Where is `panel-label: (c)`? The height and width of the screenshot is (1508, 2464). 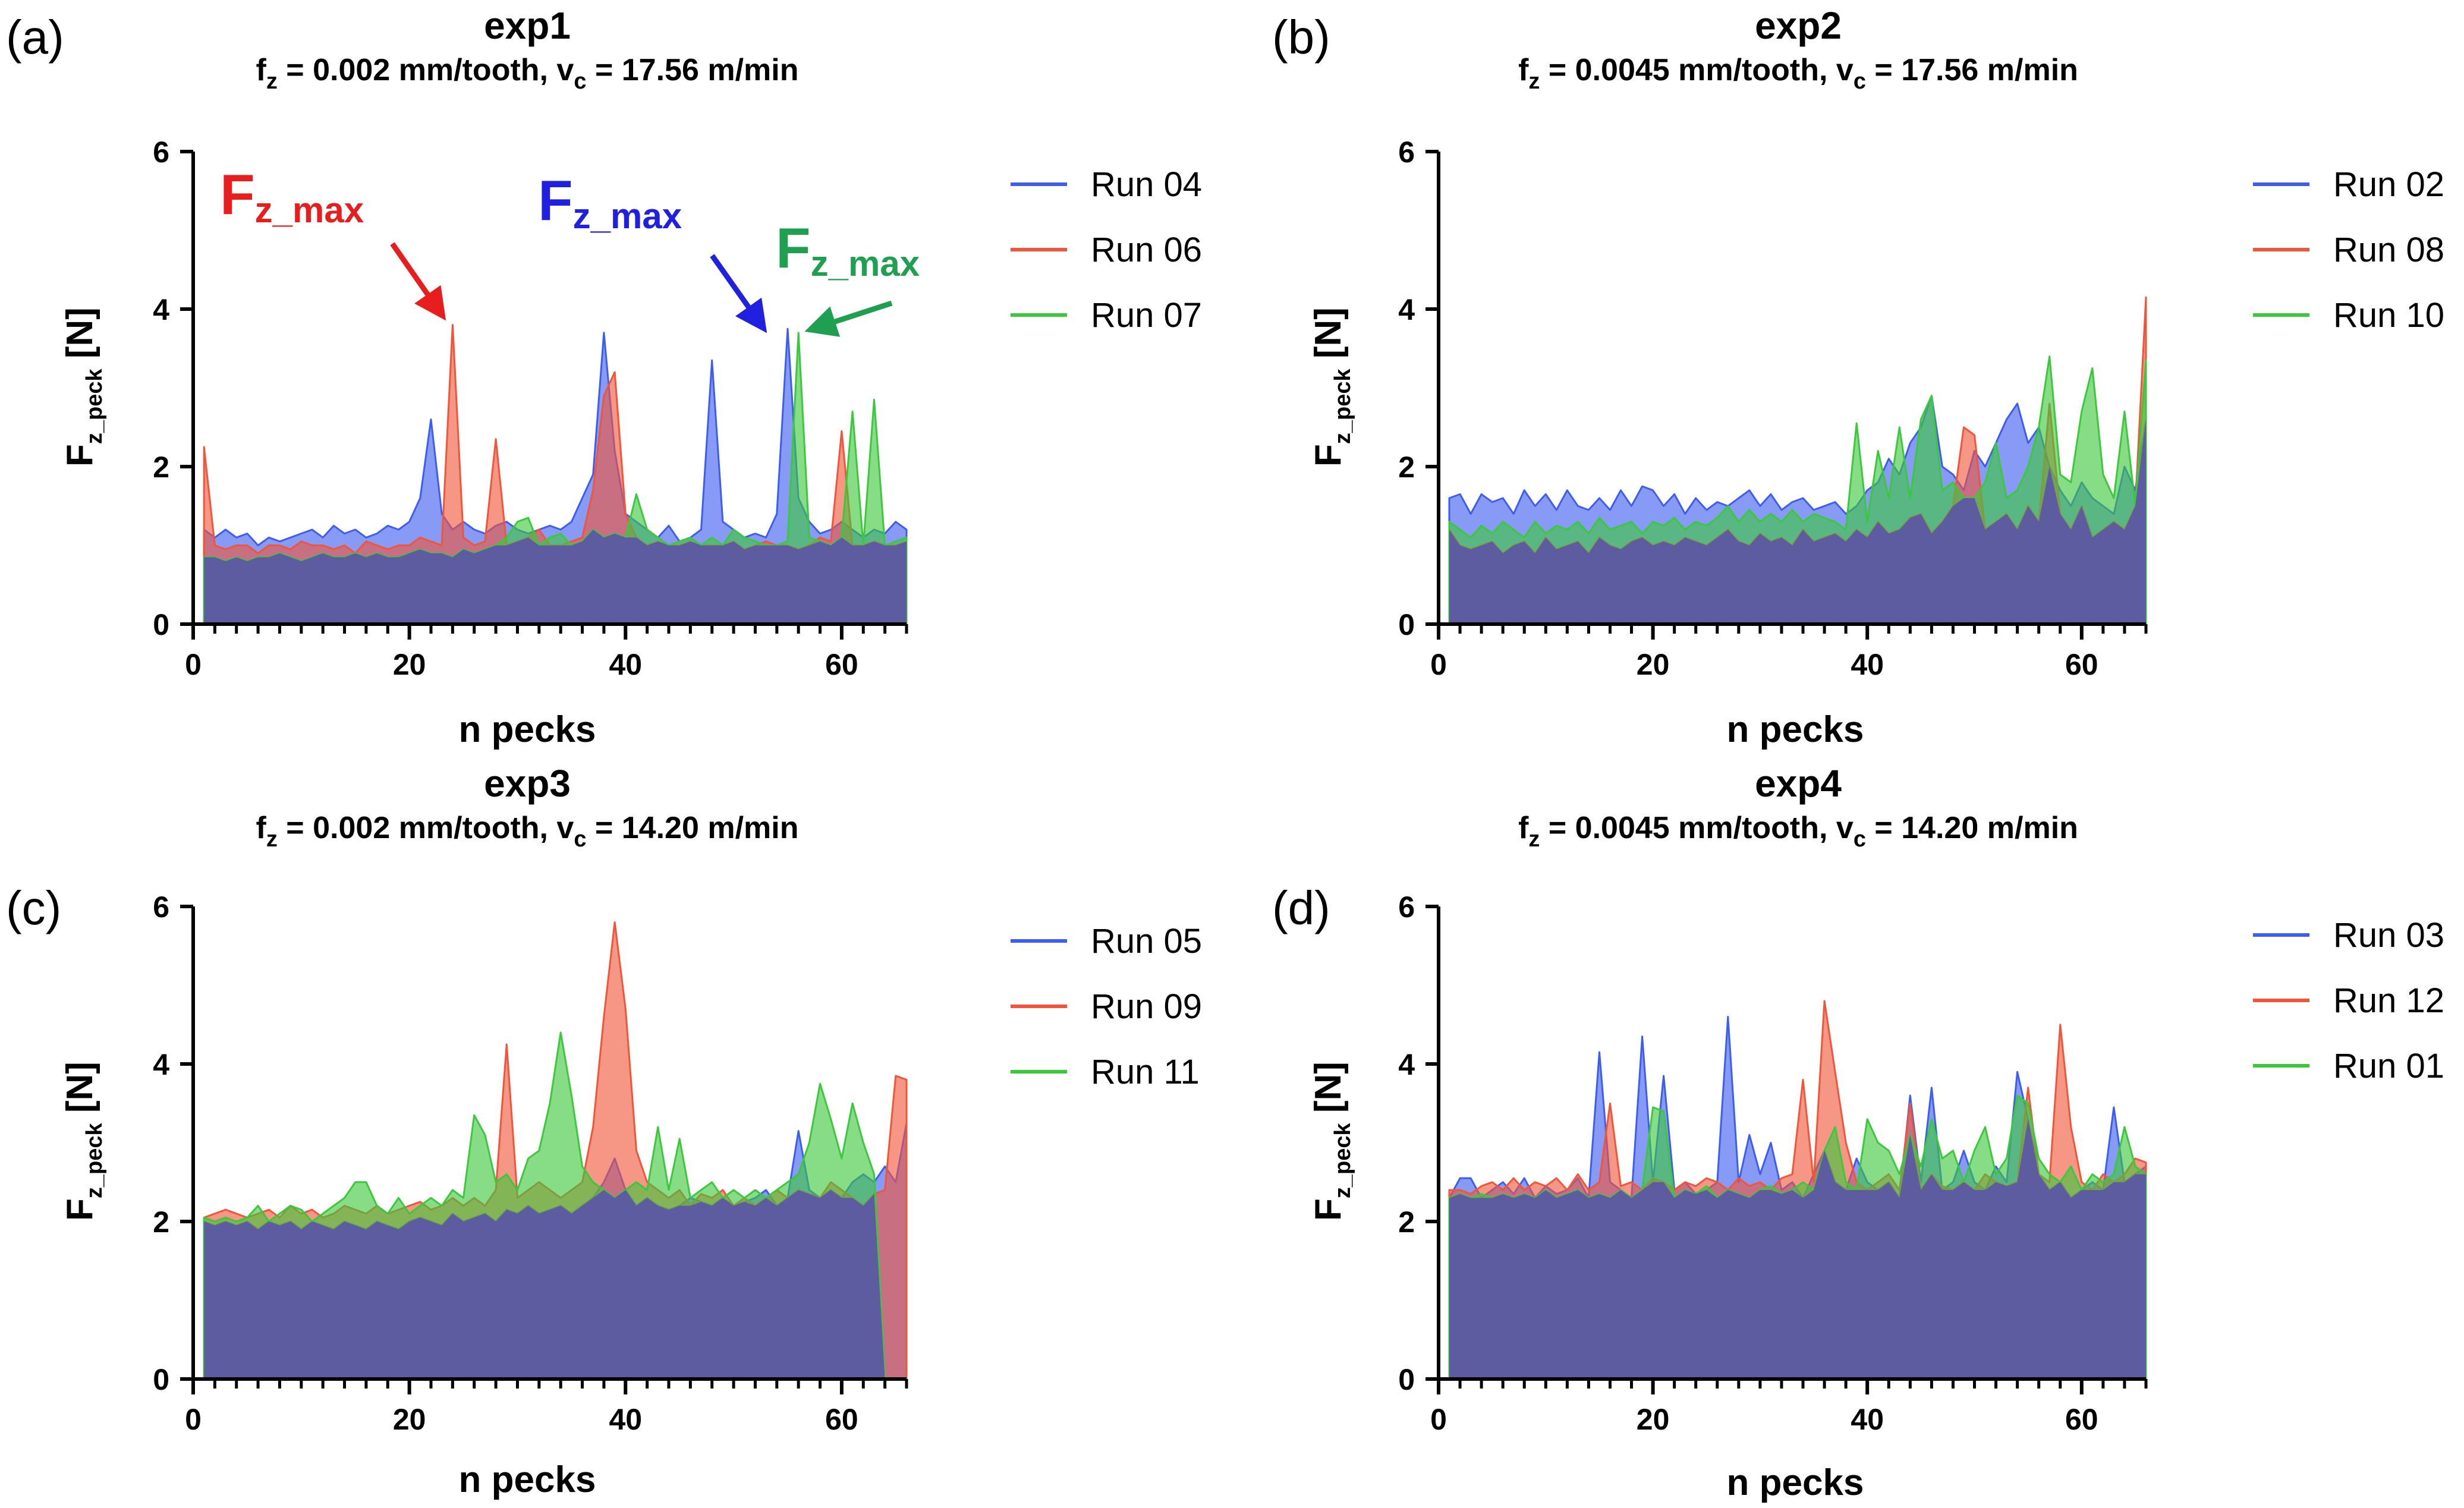
panel-label: (c) is located at coordinates (33, 907).